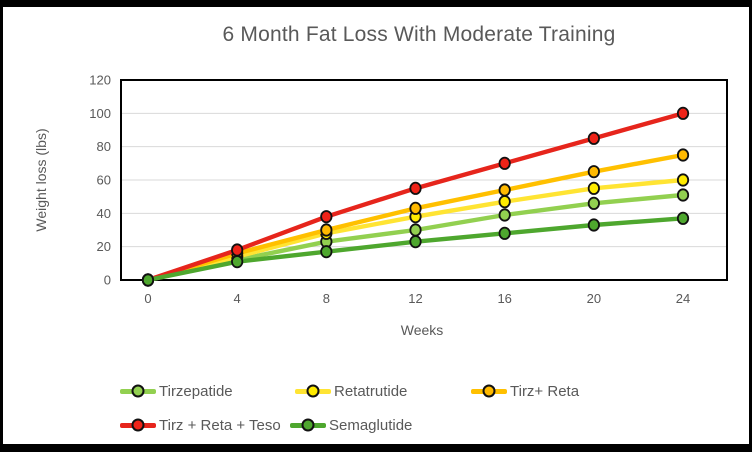 This screenshot has width=752, height=452. What do you see at coordinates (422, 330) in the screenshot?
I see `x-axis-title: Weeks` at bounding box center [422, 330].